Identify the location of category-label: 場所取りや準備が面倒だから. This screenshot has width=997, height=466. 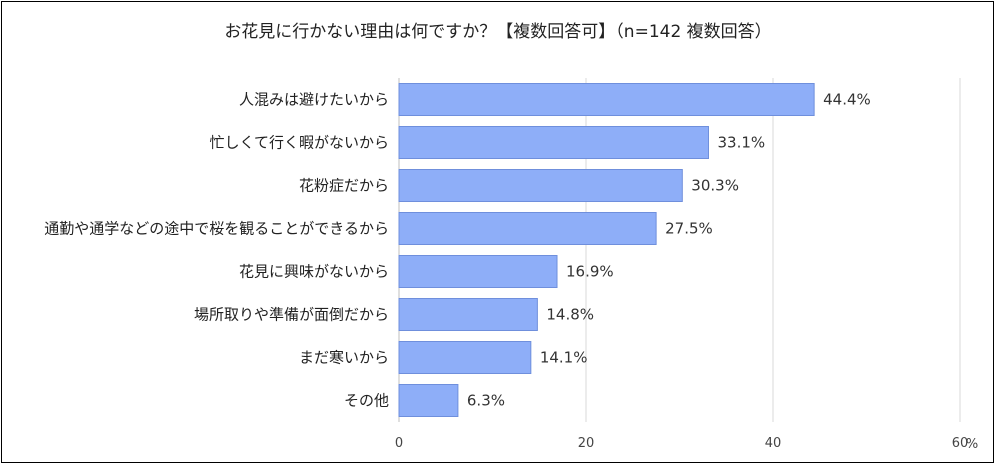
(291, 315).